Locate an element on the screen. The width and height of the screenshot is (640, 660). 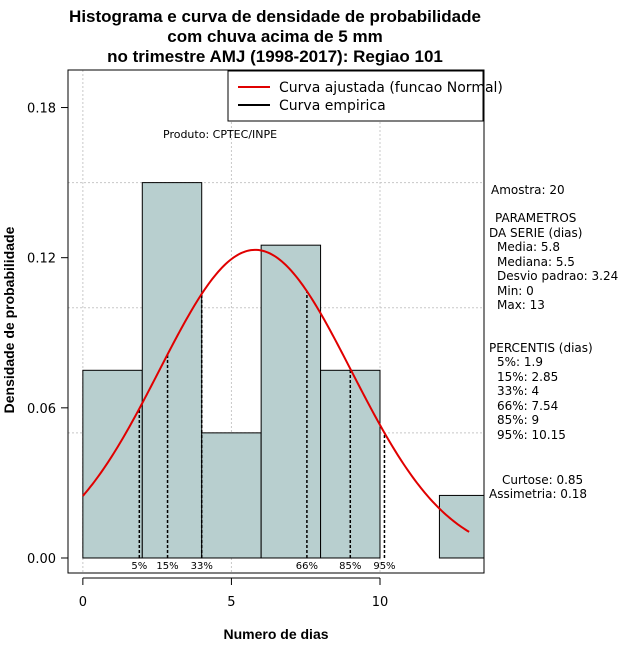
percentile-15: 15%: 2.85 is located at coordinates (527, 377).